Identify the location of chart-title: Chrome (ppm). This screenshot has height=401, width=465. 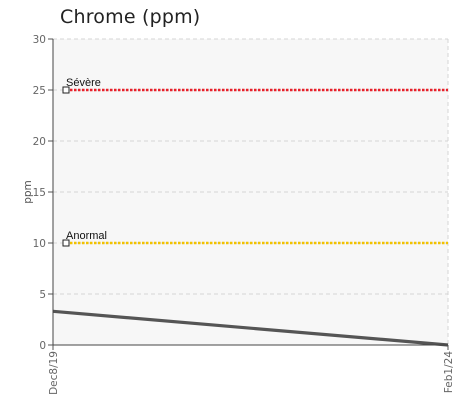
(130, 17).